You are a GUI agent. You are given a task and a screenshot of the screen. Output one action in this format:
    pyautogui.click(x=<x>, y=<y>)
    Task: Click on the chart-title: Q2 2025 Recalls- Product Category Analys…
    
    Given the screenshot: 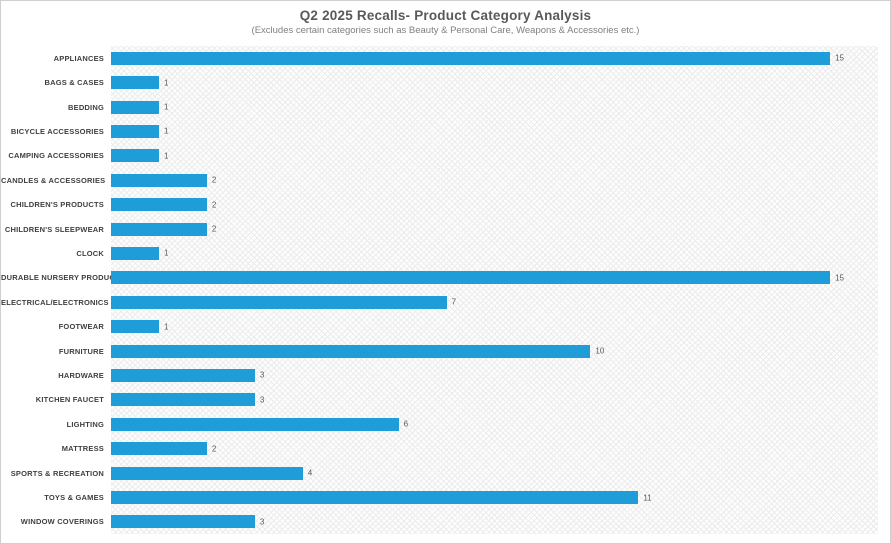 What is the action you would take?
    pyautogui.click(x=445, y=15)
    